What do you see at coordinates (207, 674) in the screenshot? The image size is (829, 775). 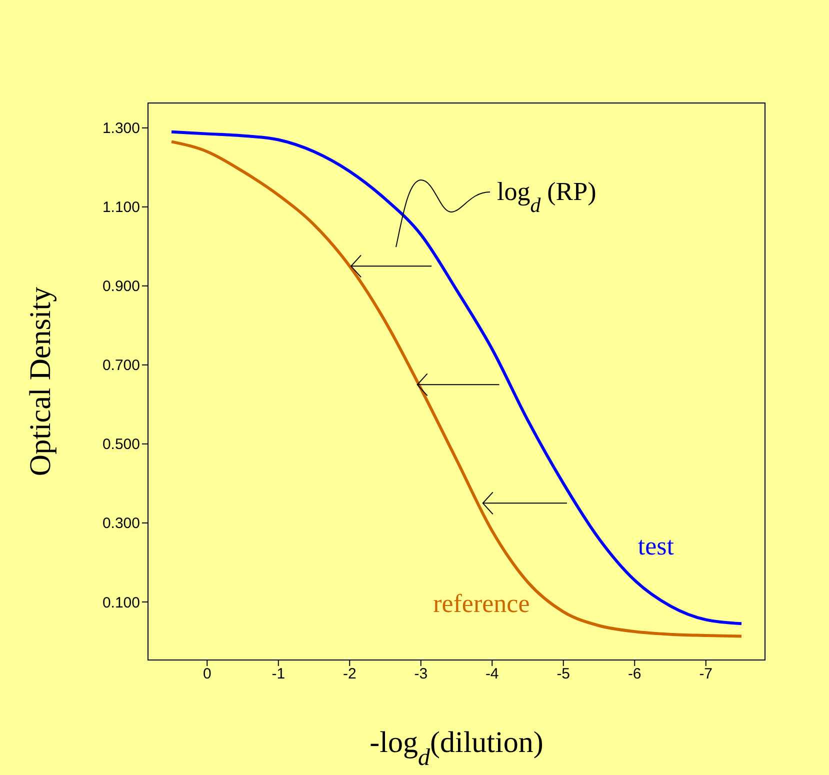 I see `x-tick-label: 0` at bounding box center [207, 674].